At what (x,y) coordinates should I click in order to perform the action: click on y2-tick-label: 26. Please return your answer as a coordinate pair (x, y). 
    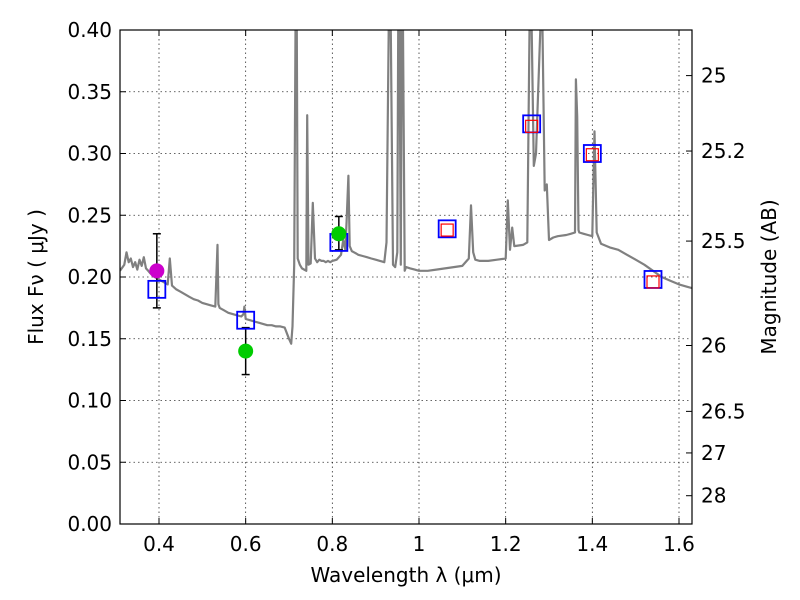
    Looking at the image, I should click on (713, 345).